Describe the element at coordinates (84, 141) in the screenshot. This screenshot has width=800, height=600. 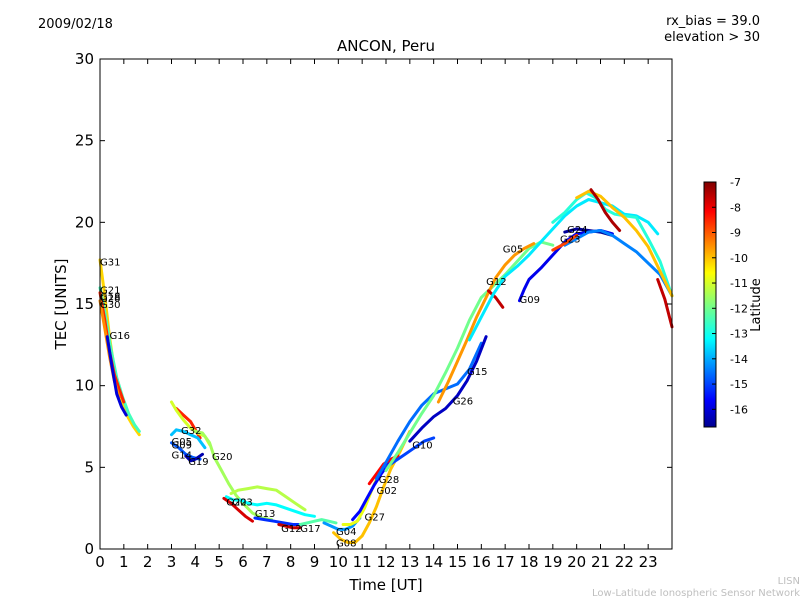
I see `y-tick-label: 25` at that location.